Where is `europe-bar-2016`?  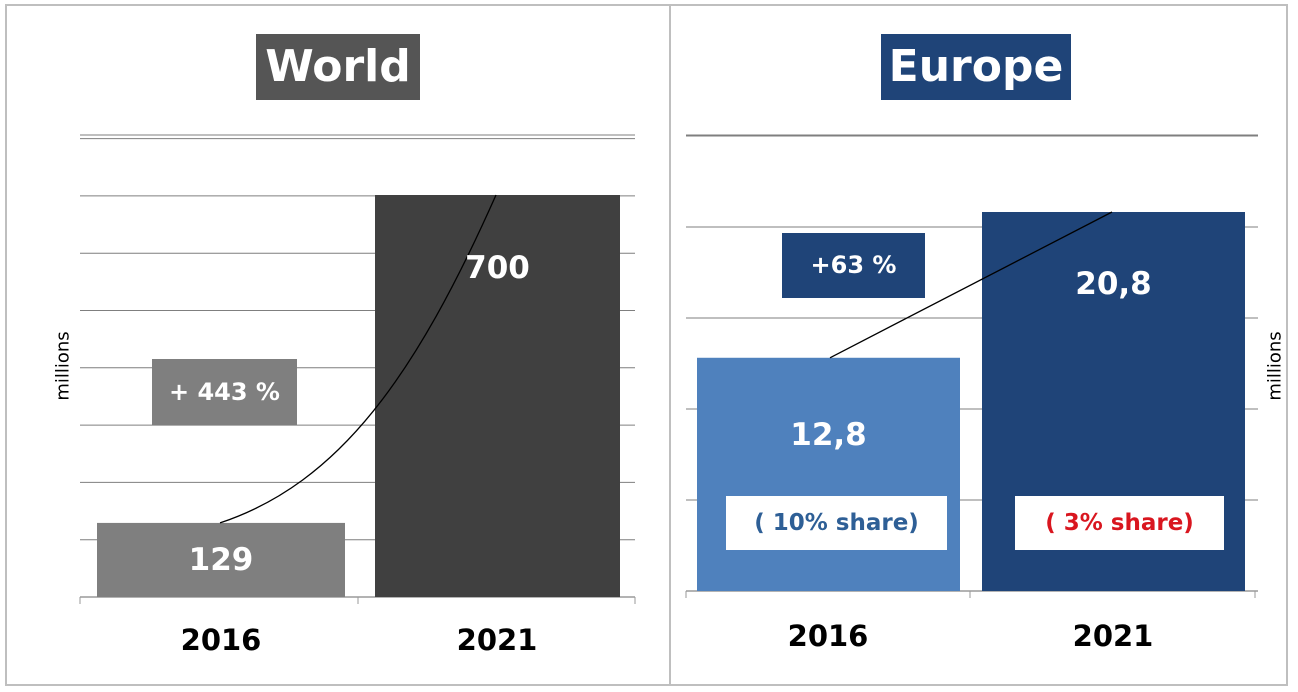 europe-bar-2016 is located at coordinates (828, 474).